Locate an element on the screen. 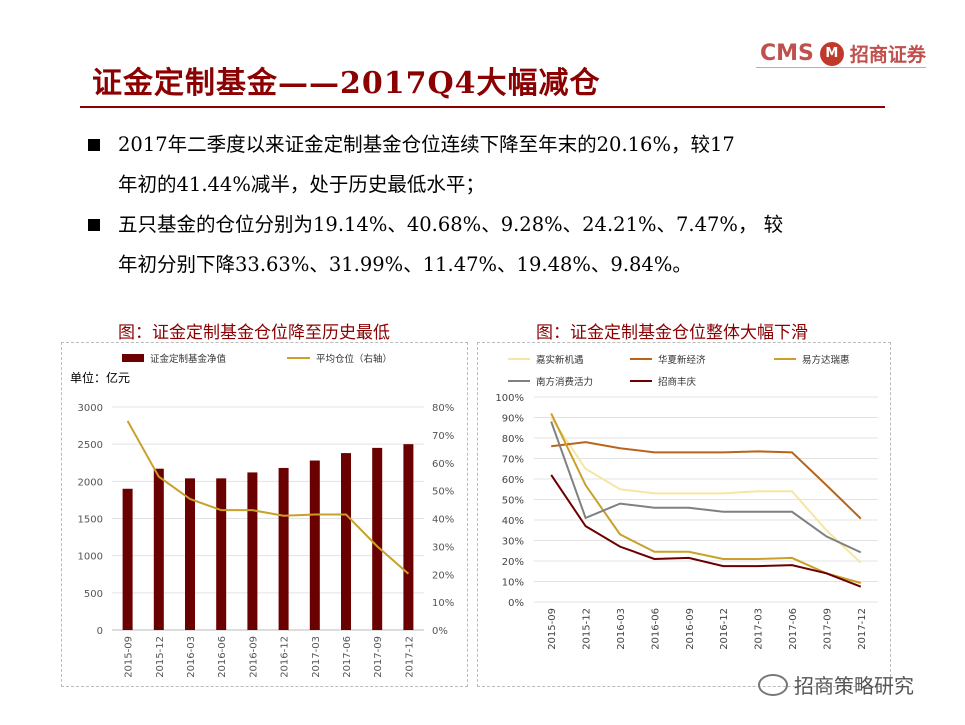 The width and height of the screenshot is (965, 725). company-logo: CMS M 招商证券 is located at coordinates (843, 53).